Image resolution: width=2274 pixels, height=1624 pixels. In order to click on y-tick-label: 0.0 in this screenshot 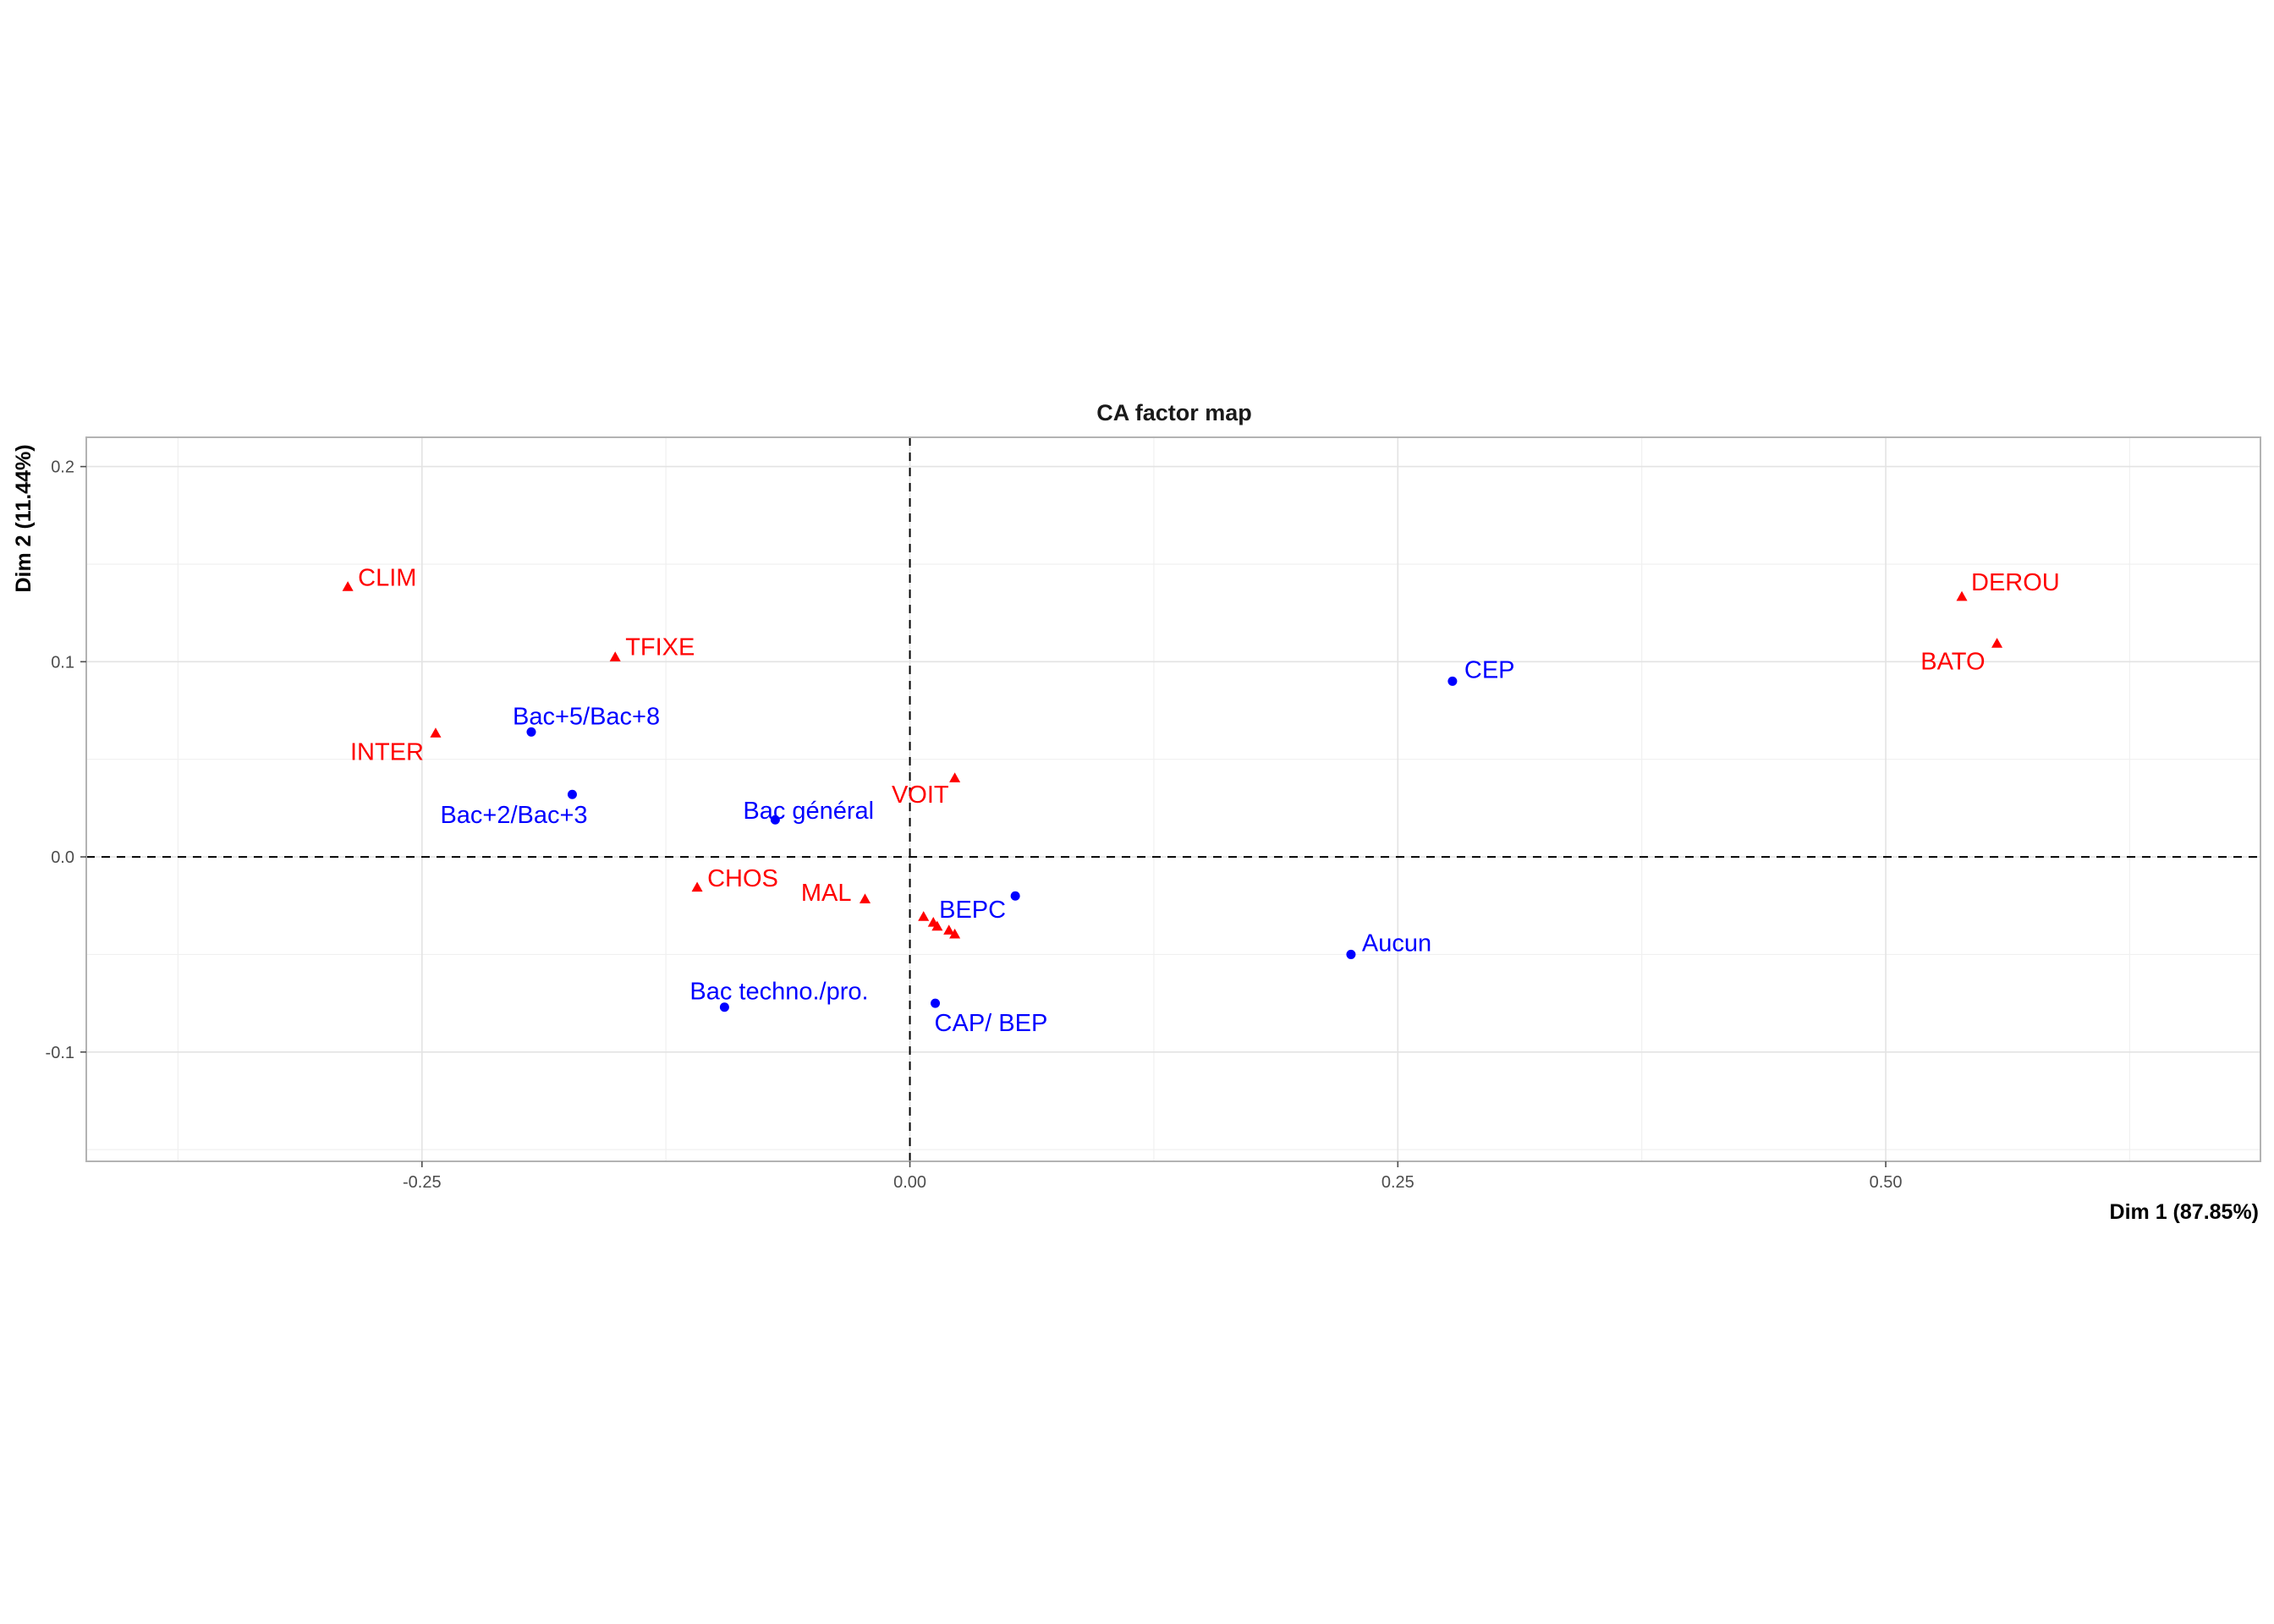, I will do `click(63, 857)`.